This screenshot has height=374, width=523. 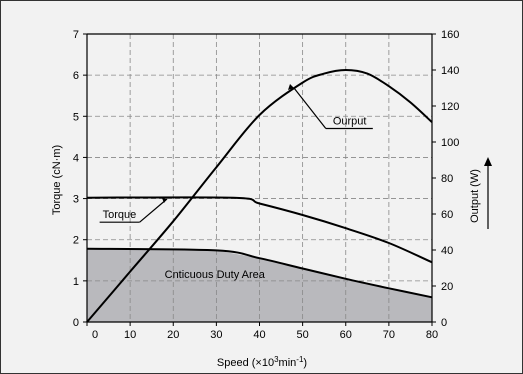 I want to click on y-left-tick-label: 6, so click(x=76, y=76).